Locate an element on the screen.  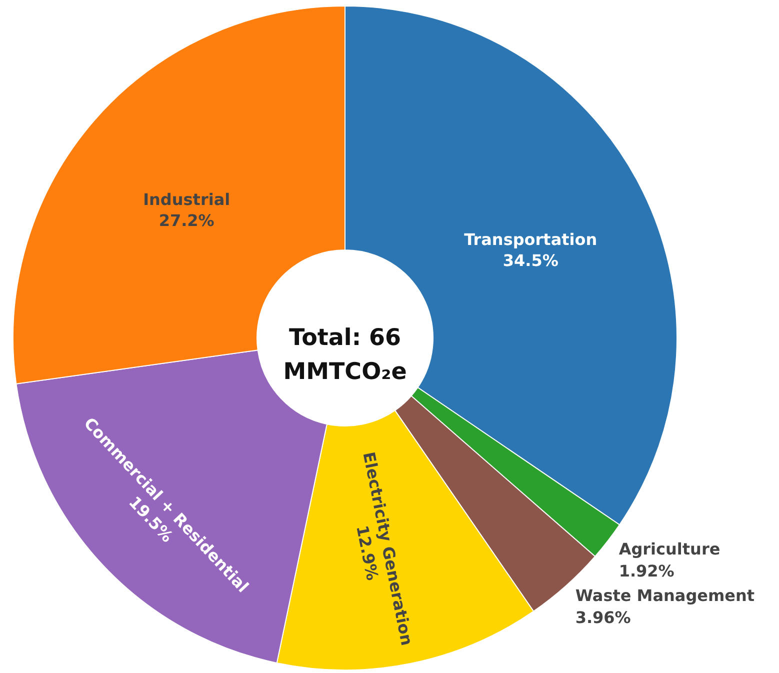
slice-label: Industrial is located at coordinates (186, 200).